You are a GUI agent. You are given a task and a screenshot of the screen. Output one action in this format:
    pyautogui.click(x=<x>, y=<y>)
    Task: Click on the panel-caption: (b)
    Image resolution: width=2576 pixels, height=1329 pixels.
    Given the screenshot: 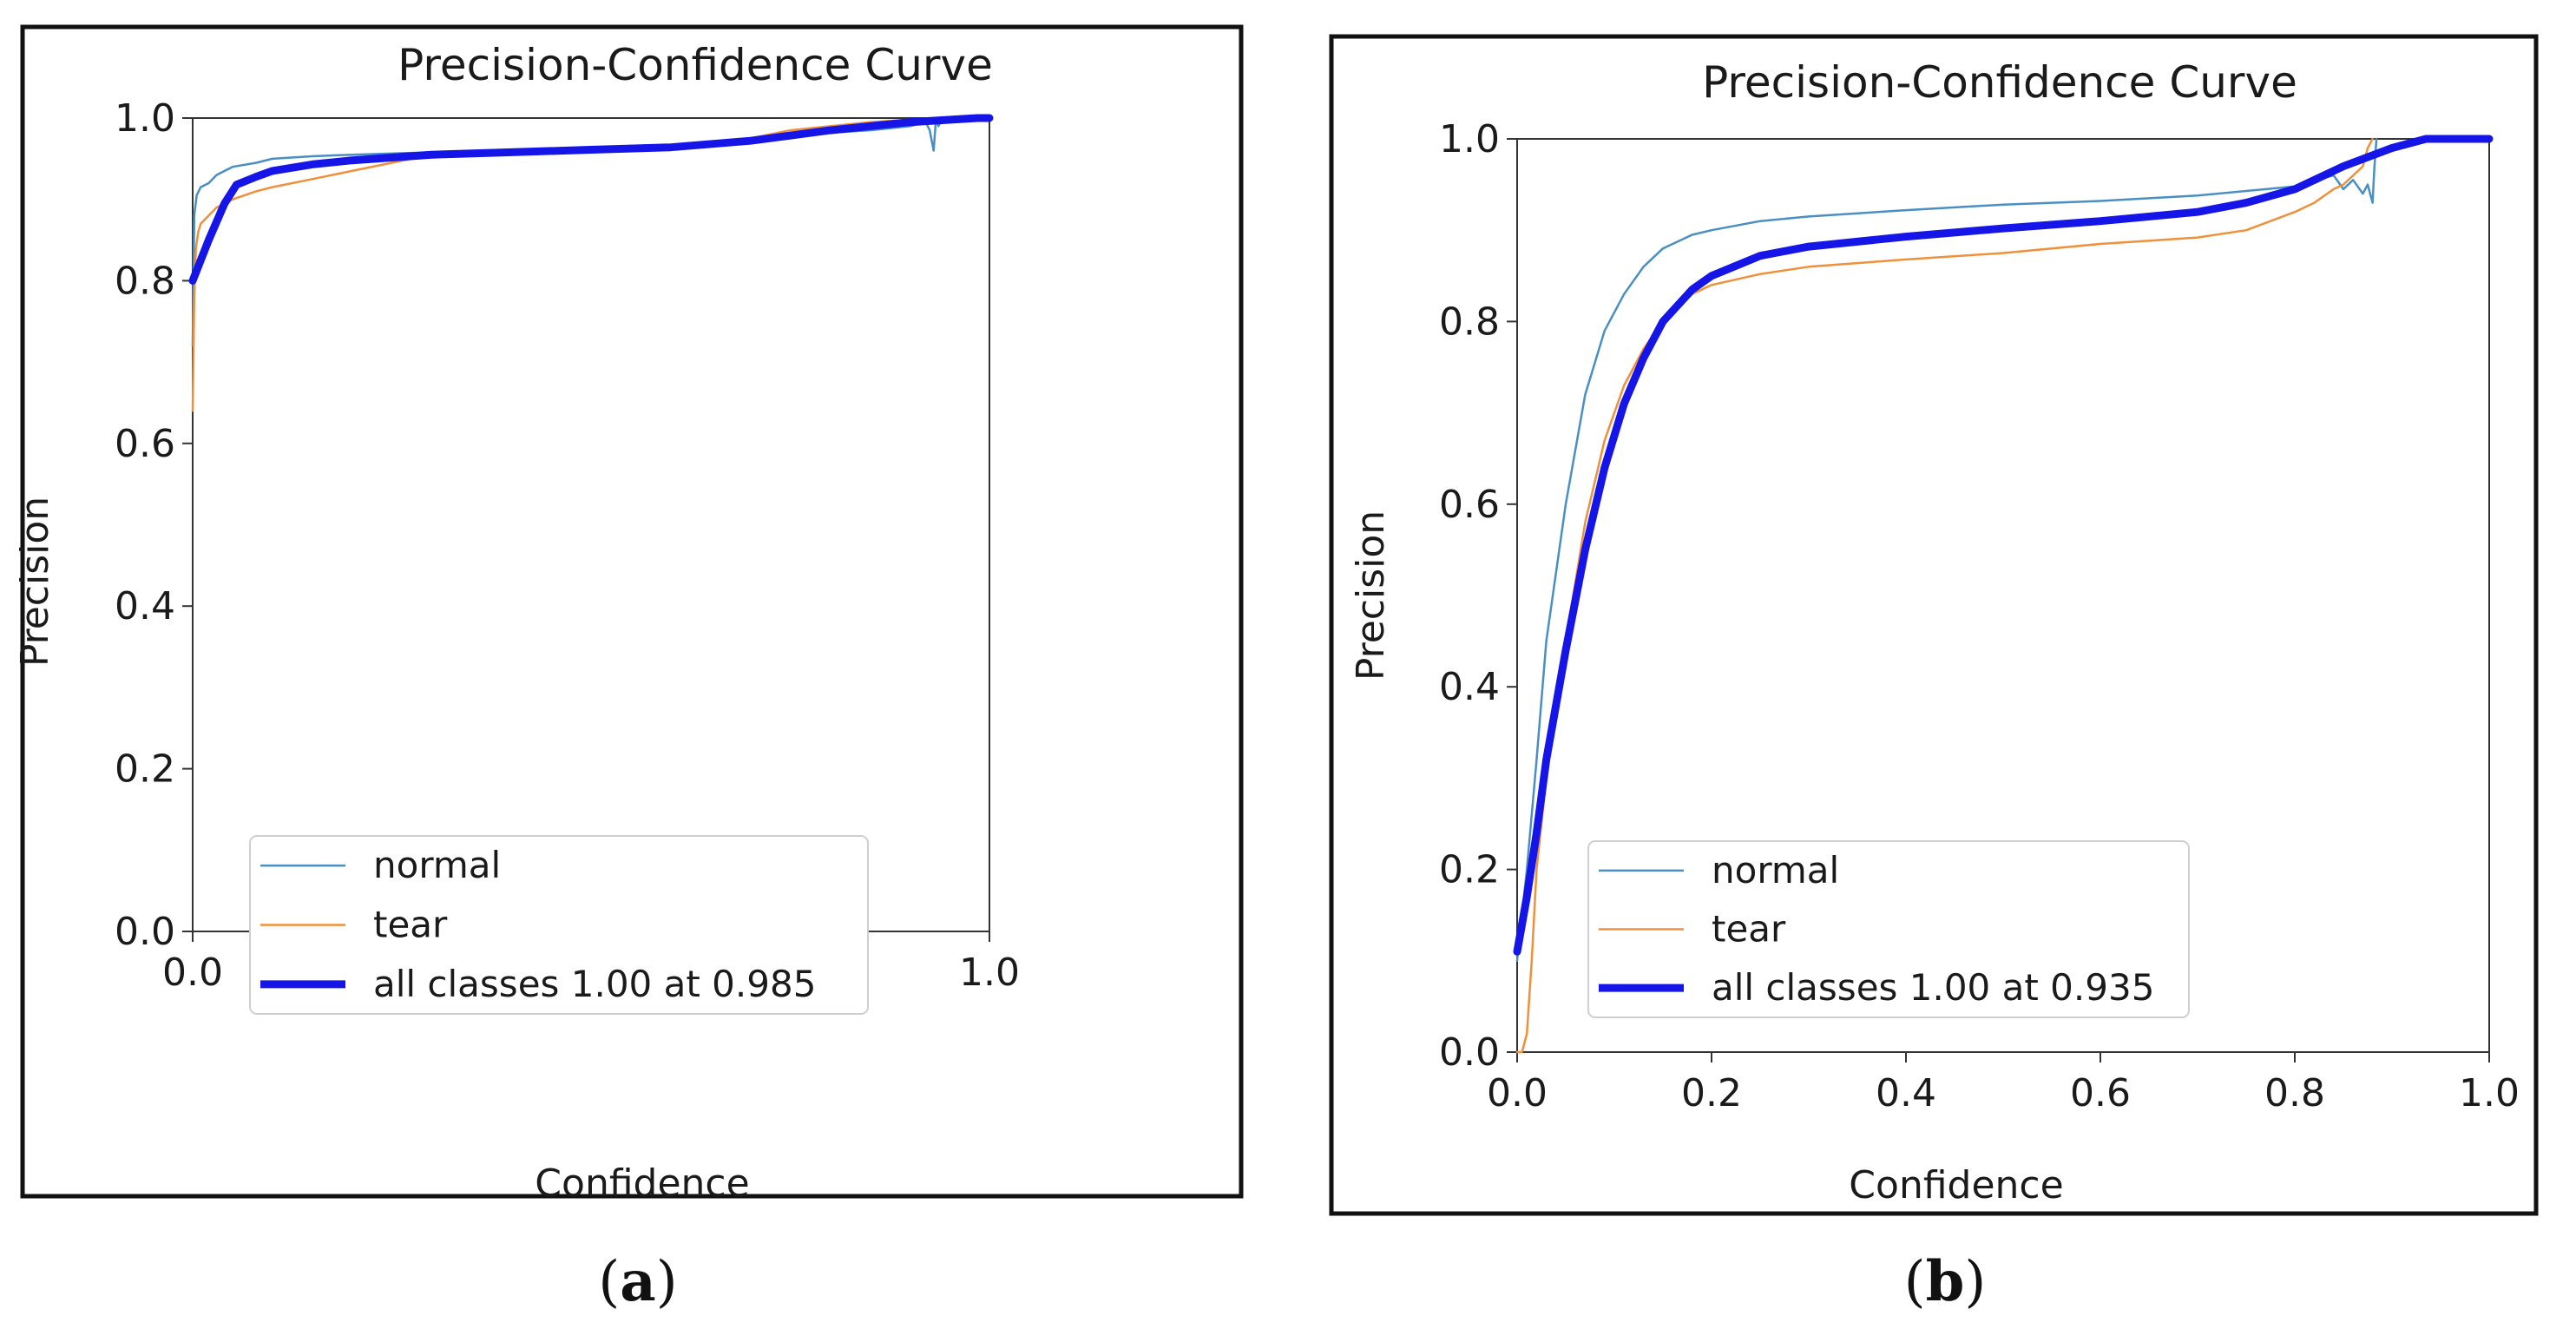 What is the action you would take?
    pyautogui.click(x=1945, y=1281)
    